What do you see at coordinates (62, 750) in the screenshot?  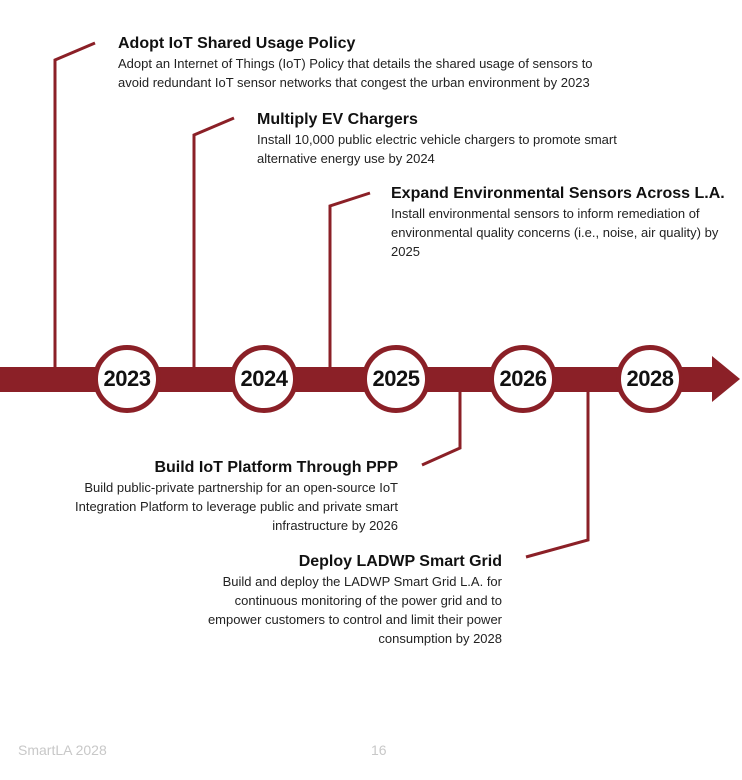 I see `footer-document-name: SmartLA 2028` at bounding box center [62, 750].